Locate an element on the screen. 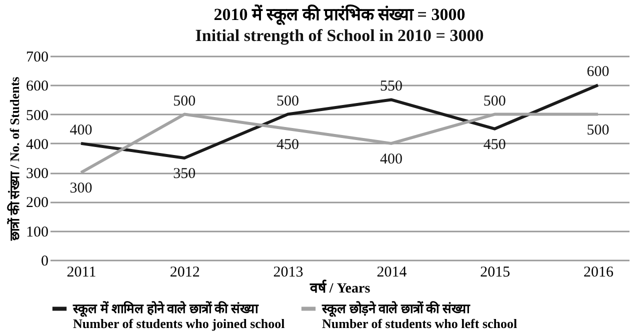  y-tick-label: 400 is located at coordinates (37, 144).